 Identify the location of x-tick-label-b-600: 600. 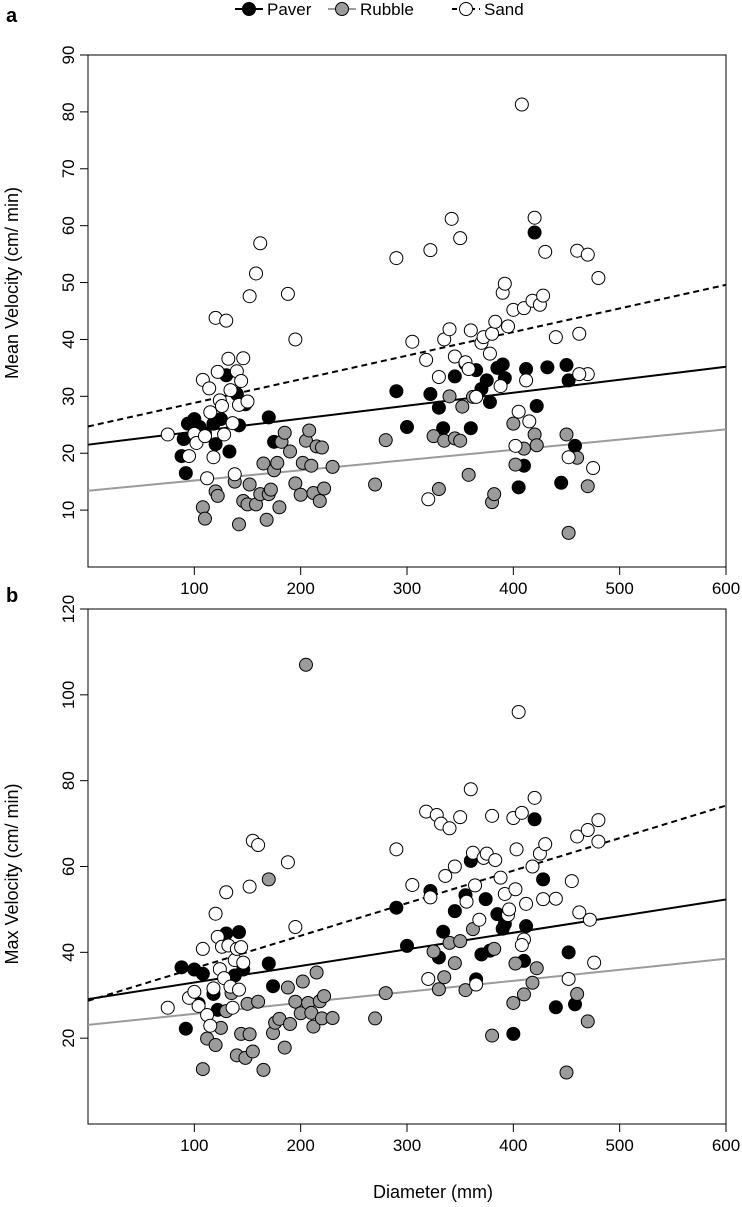
(726, 1145).